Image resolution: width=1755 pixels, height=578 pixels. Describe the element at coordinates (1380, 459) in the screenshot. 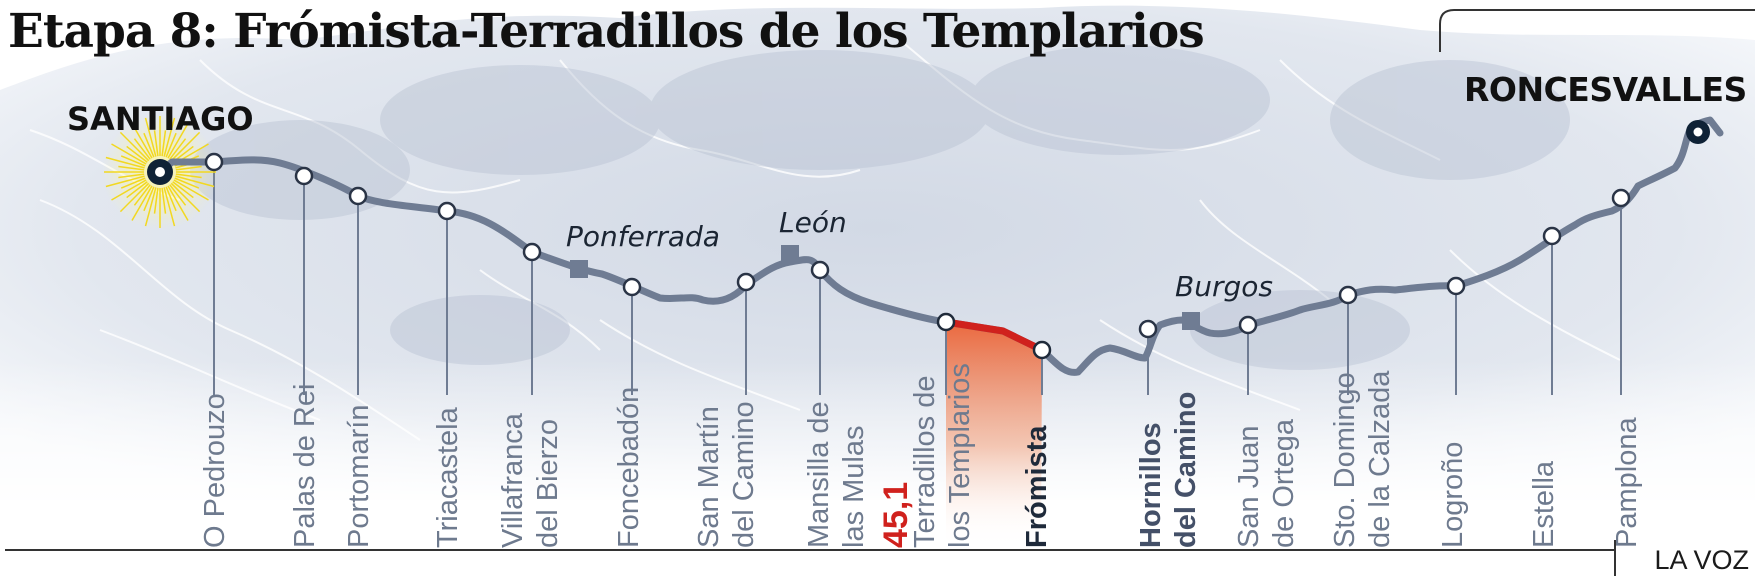

I see `stop-label-line: de la Calzada` at that location.